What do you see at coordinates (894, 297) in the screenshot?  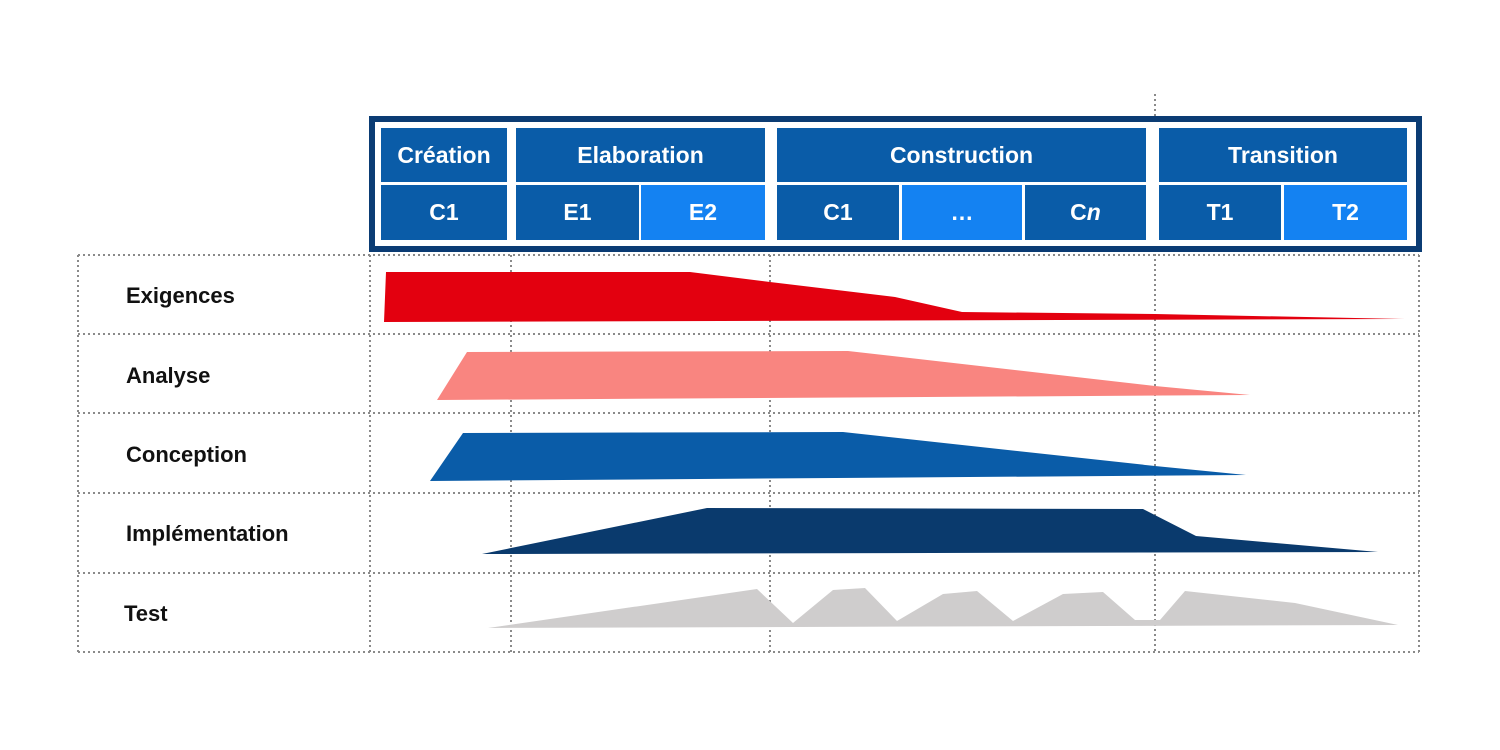 I see `band-exigences` at bounding box center [894, 297].